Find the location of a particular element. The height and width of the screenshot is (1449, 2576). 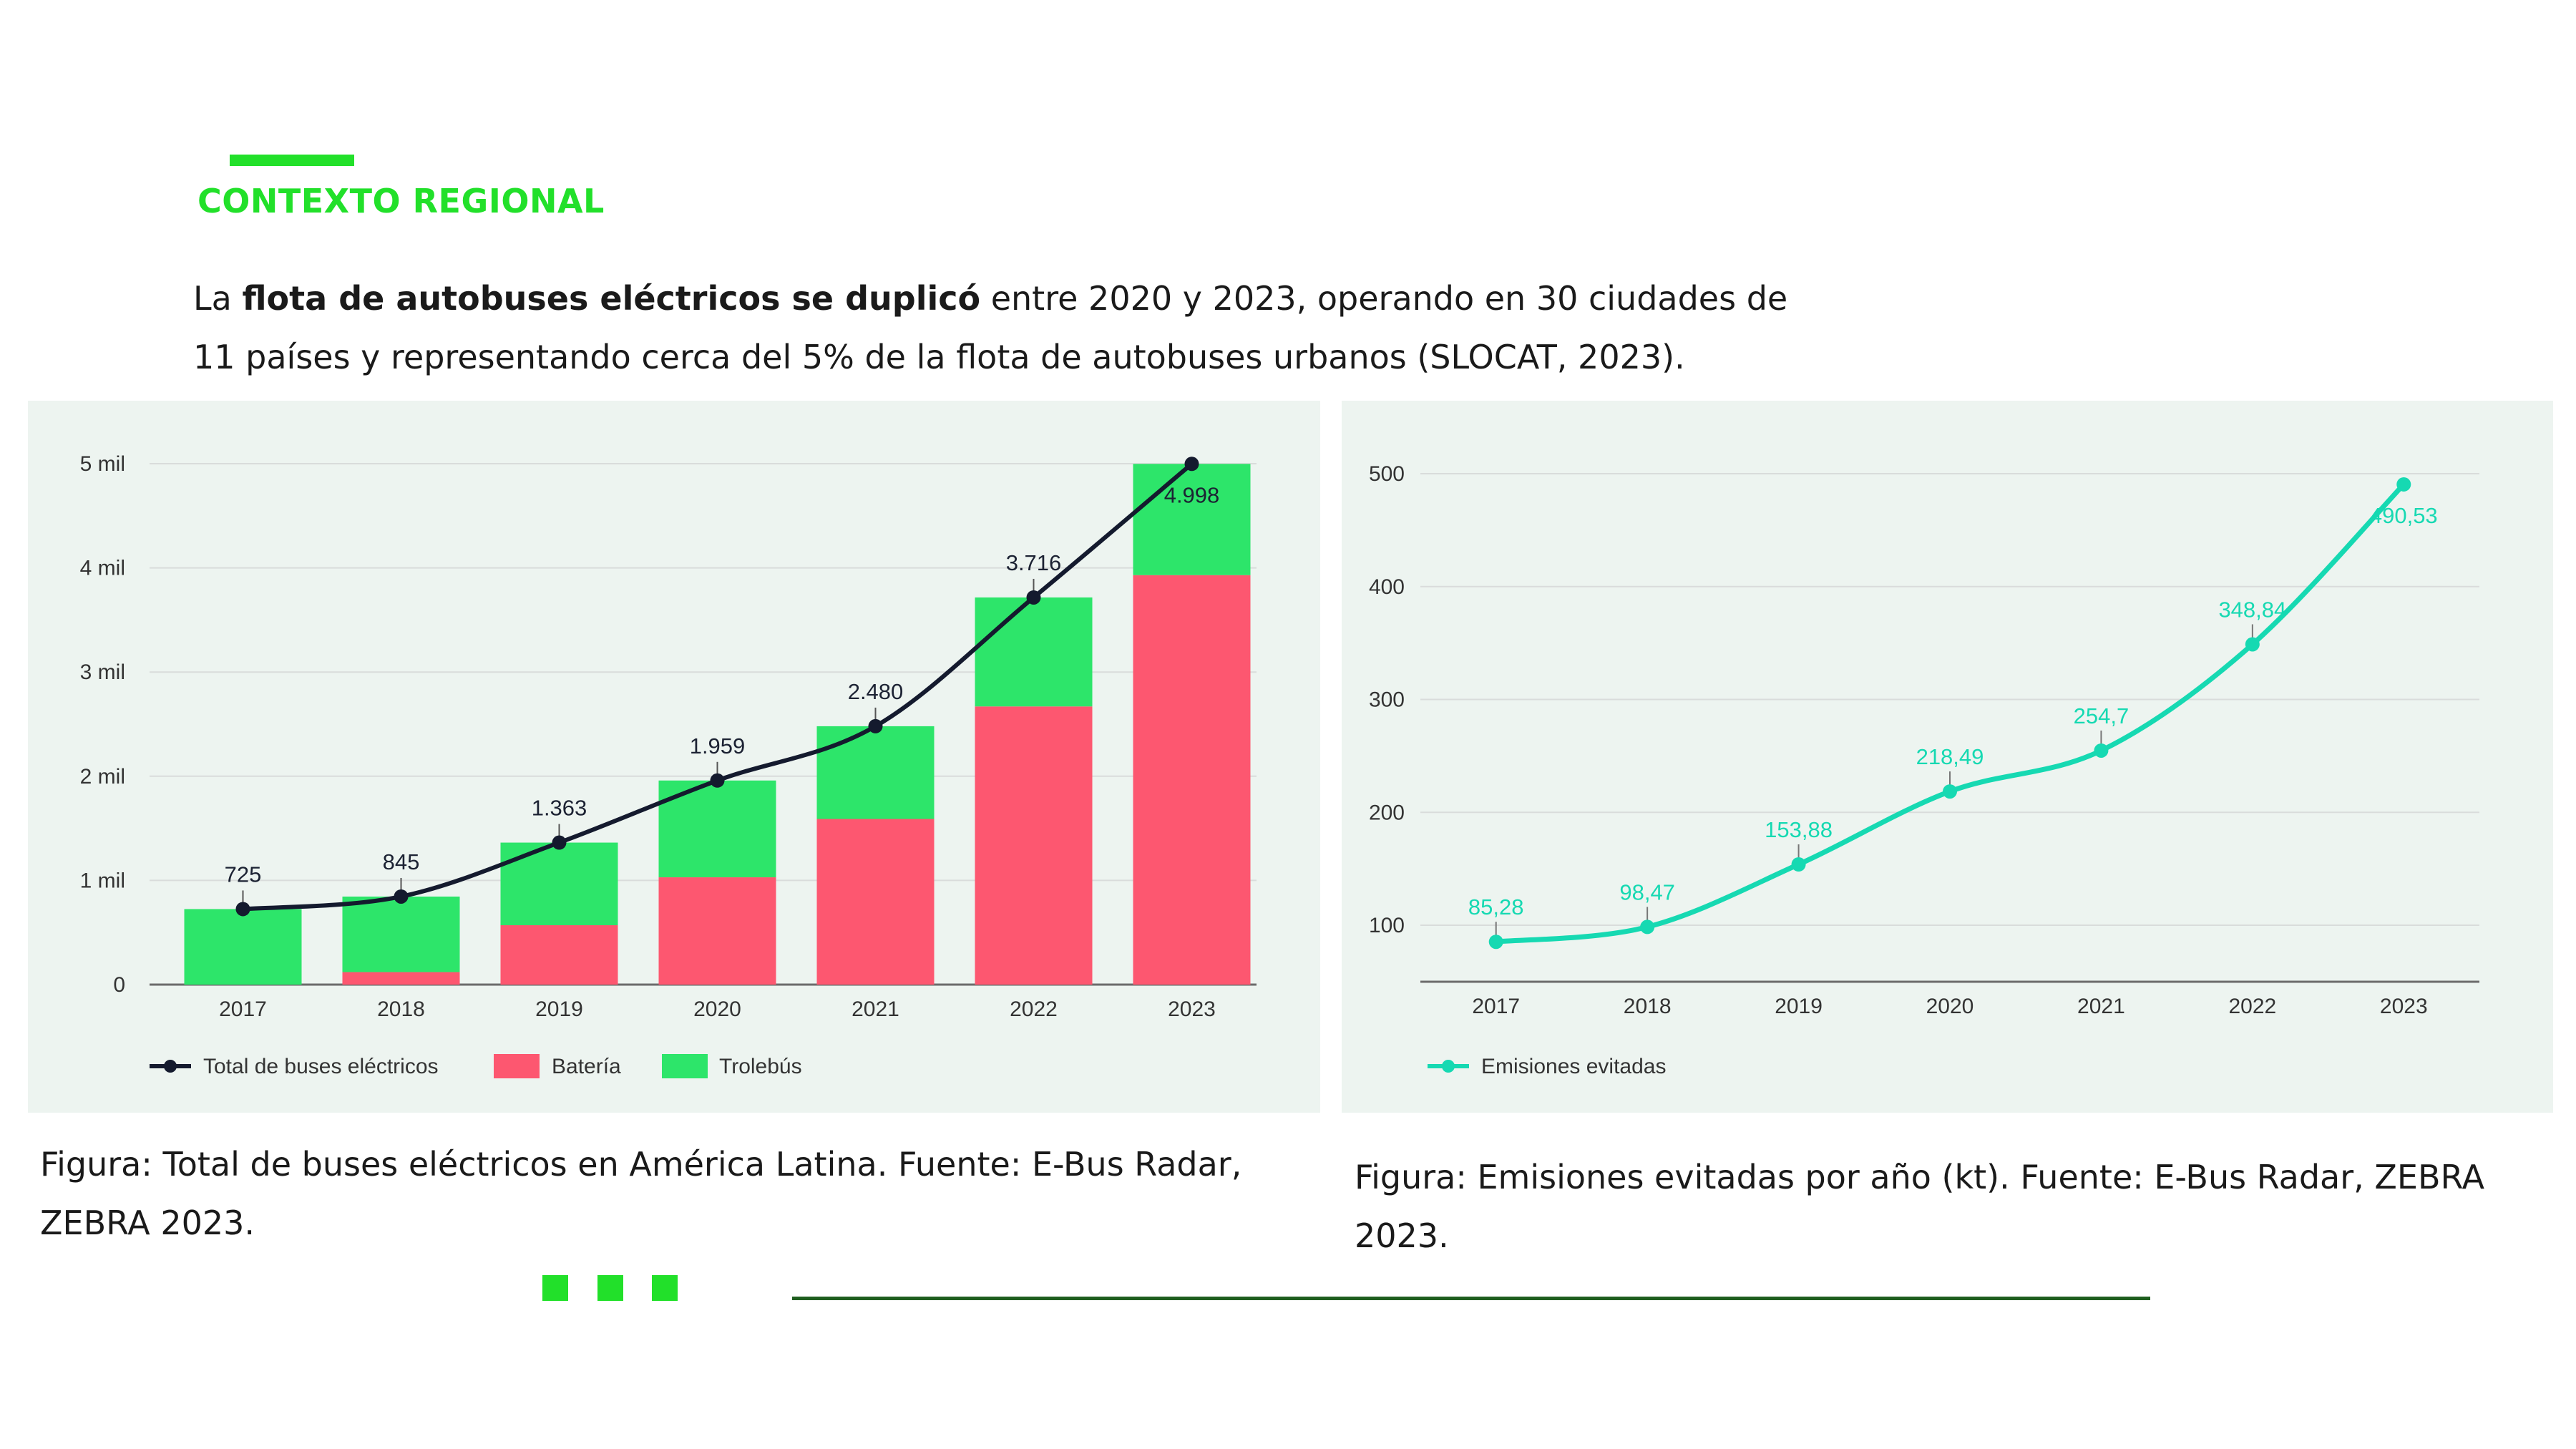

total-data-label: 2.480 is located at coordinates (876, 691).